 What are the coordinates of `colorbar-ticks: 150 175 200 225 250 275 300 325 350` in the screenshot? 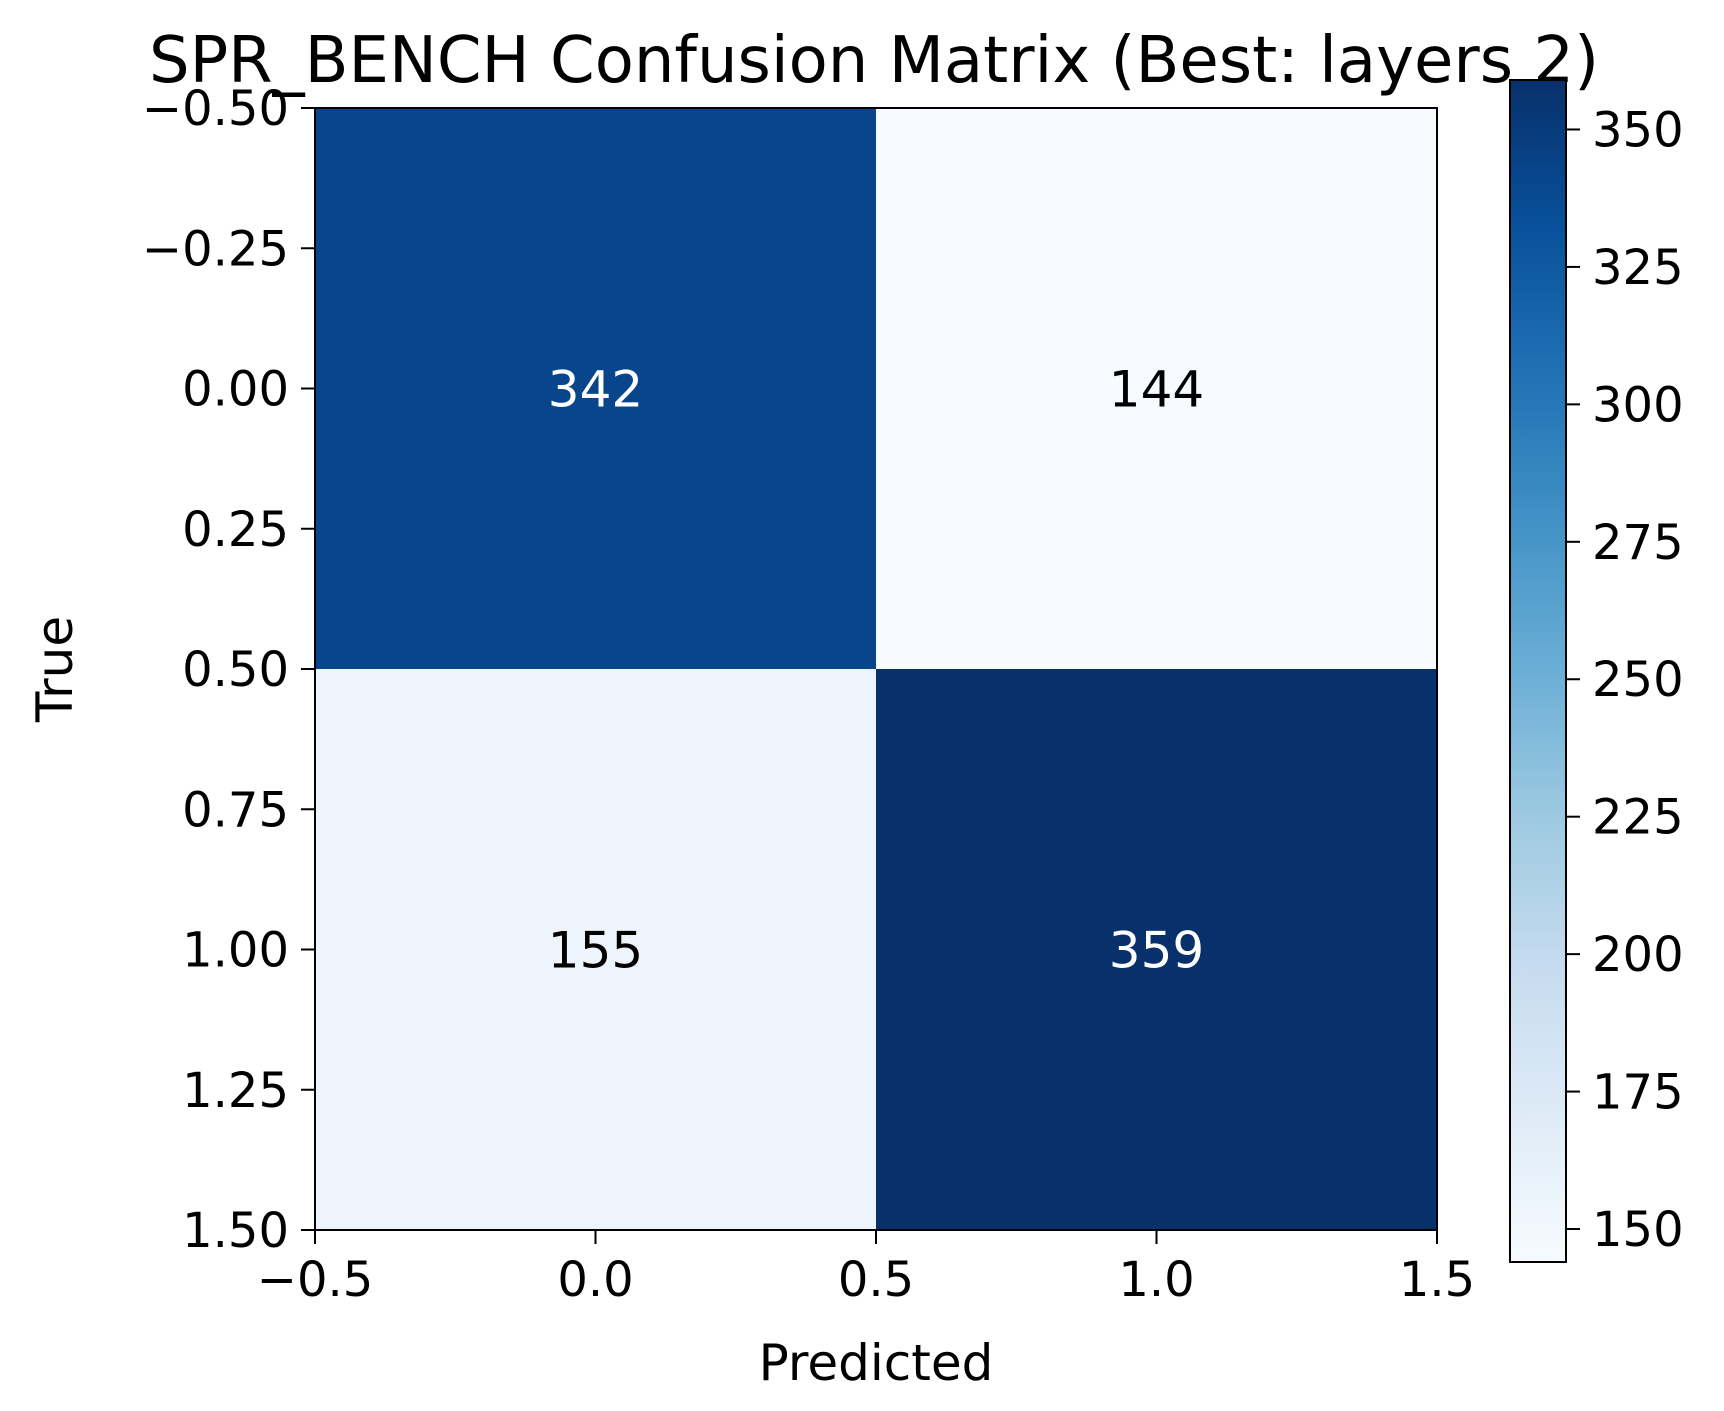 It's located at (1625, 680).